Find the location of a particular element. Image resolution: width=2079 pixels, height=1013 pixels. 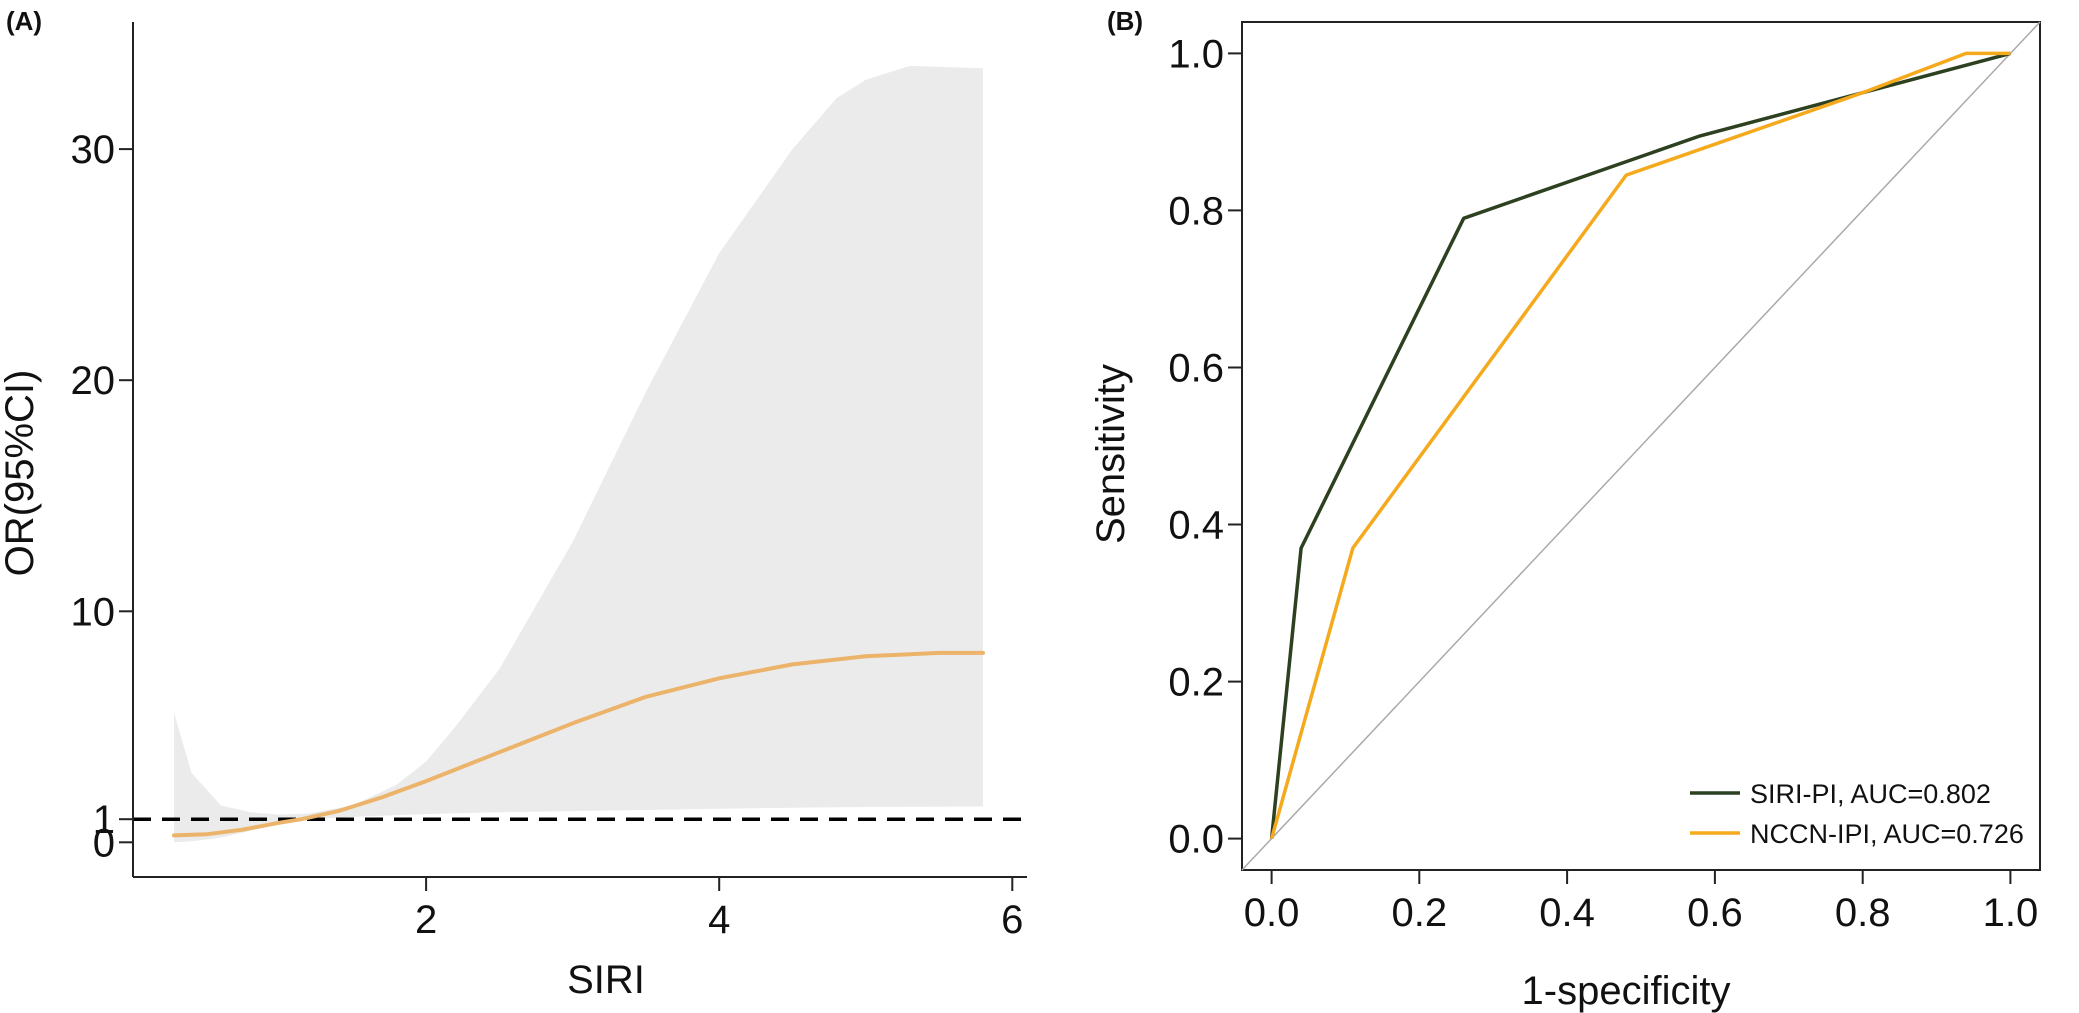

y-tick-label: 0 is located at coordinates (104, 843).